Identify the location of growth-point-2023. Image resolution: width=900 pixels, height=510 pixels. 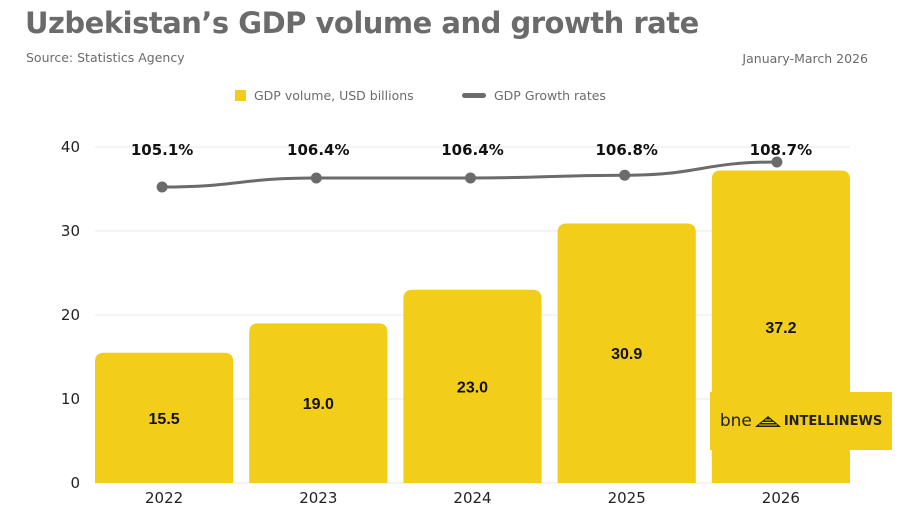
(316, 178).